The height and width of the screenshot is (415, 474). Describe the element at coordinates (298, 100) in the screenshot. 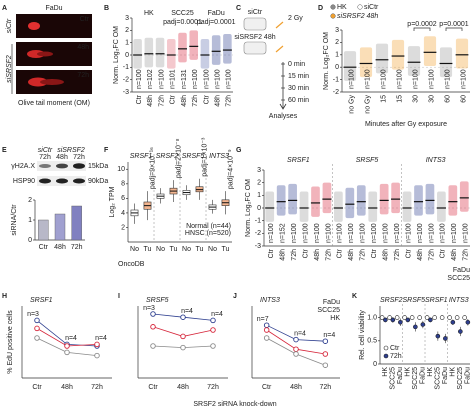

I see `time-label: 60 min` at that location.